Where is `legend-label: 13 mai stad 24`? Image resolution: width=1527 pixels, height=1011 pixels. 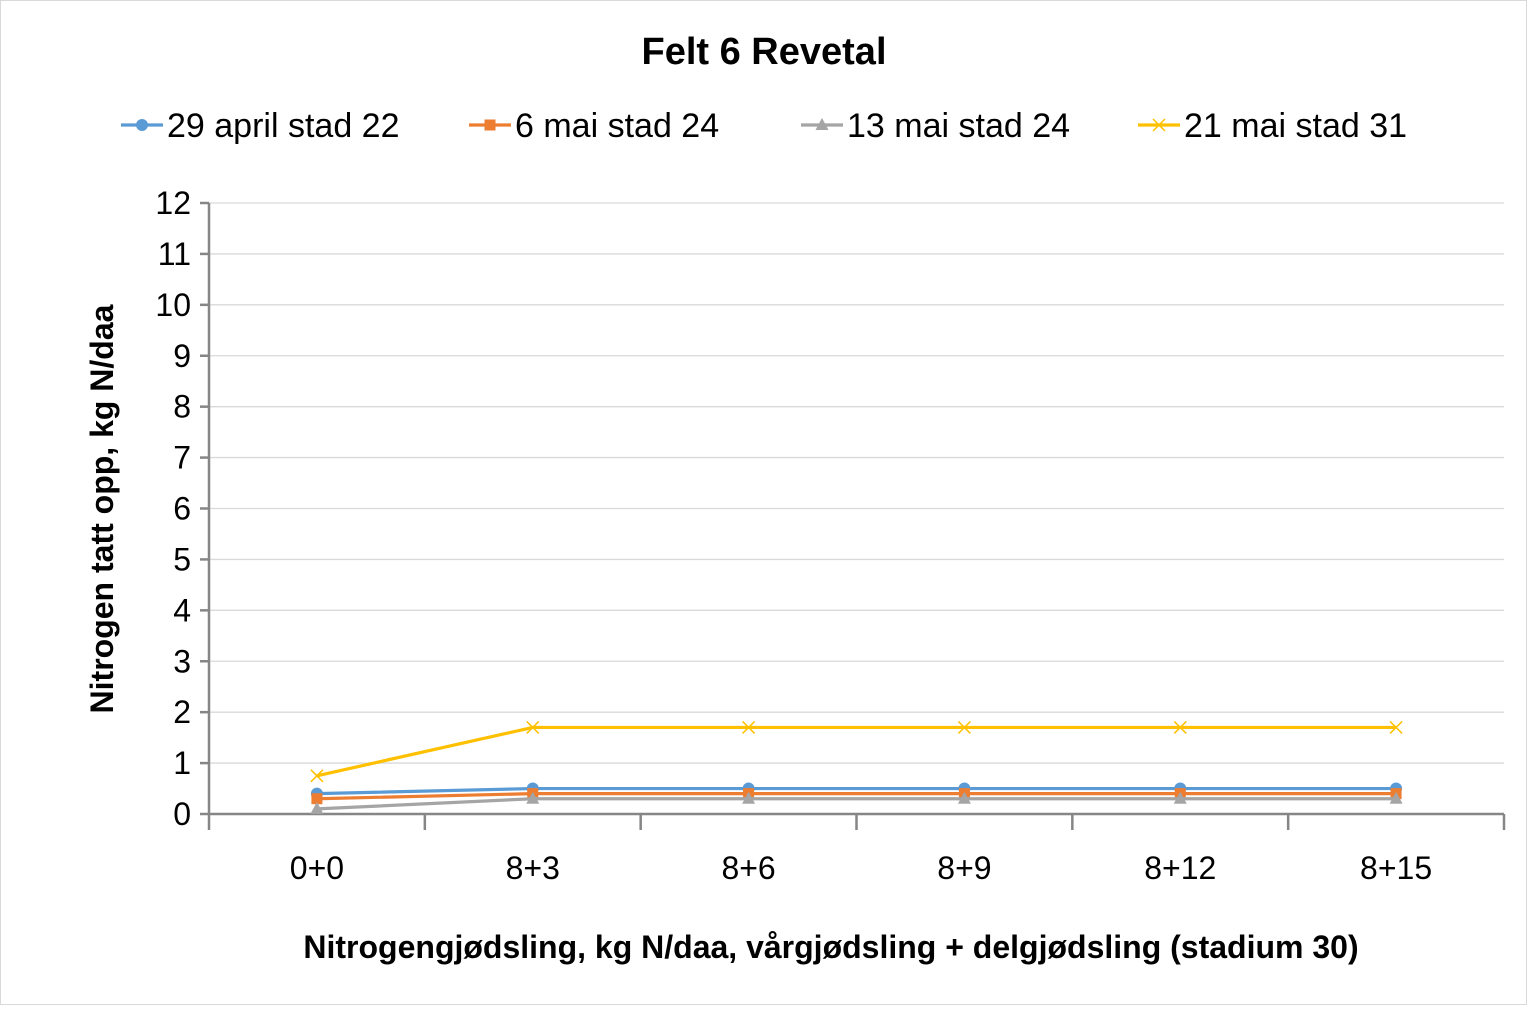 legend-label: 13 mai stad 24 is located at coordinates (958, 126).